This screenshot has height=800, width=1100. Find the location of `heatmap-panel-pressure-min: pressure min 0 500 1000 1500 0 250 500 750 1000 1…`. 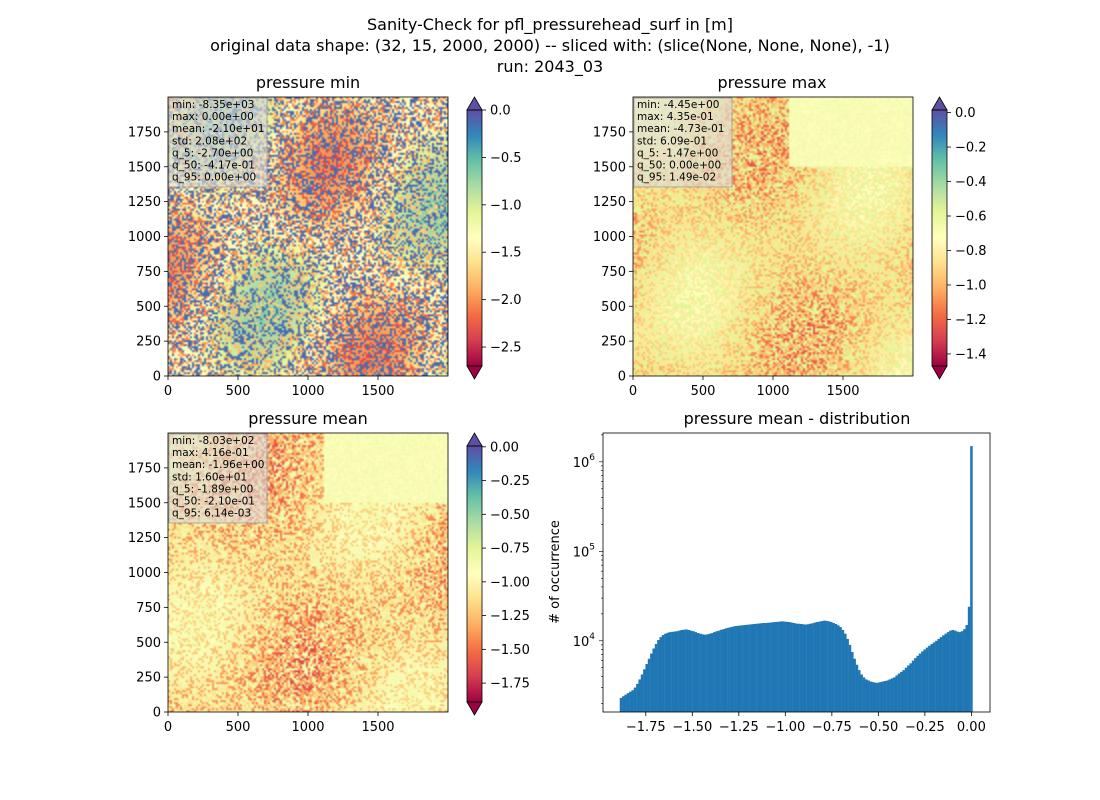

heatmap-panel-pressure-min: pressure min 0 500 1000 1500 0 250 500 750 1000 1… is located at coordinates (325, 236).